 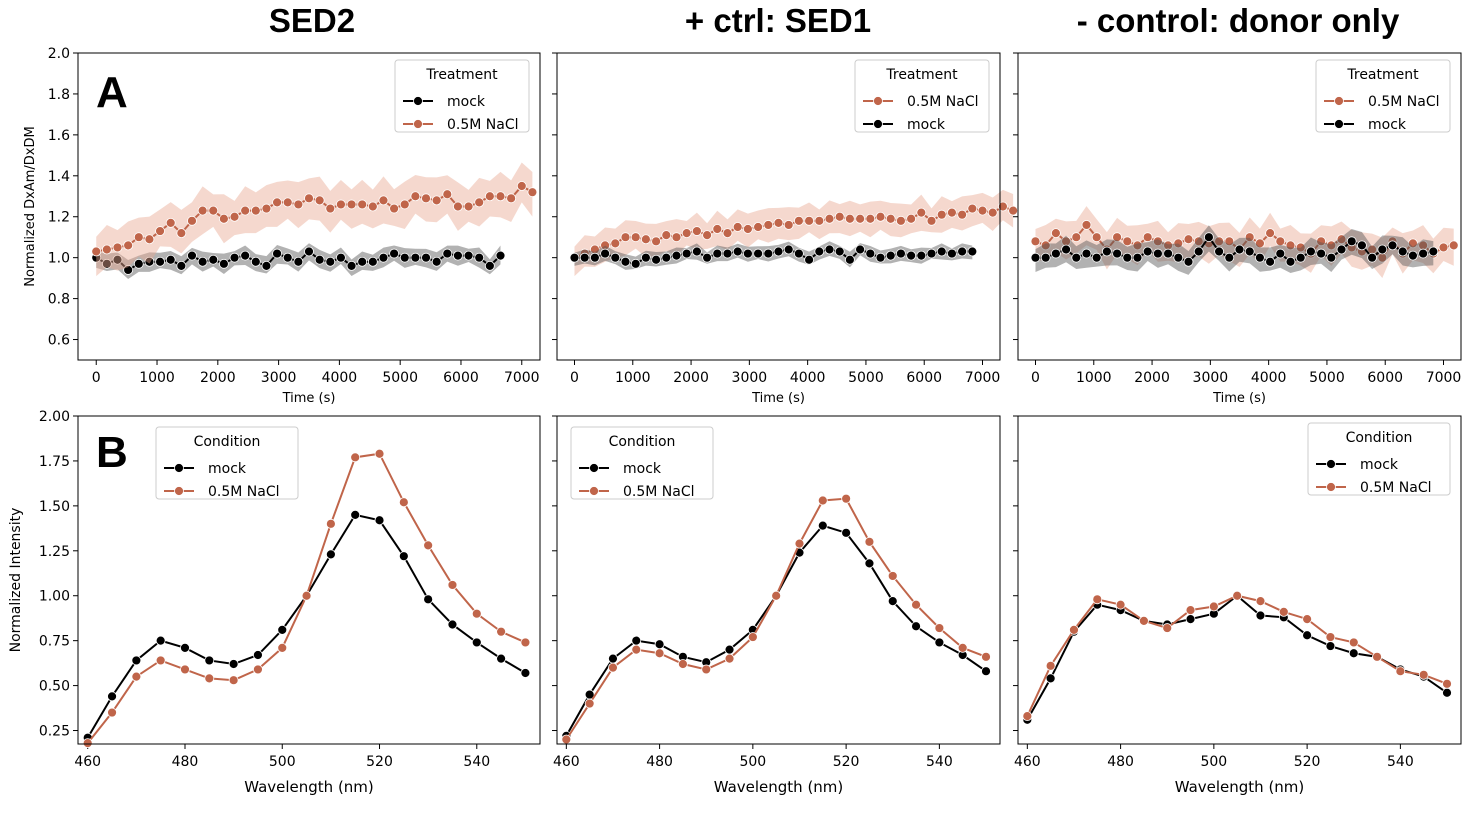 I want to click on y-tick-label: 0.6, so click(x=59, y=341).